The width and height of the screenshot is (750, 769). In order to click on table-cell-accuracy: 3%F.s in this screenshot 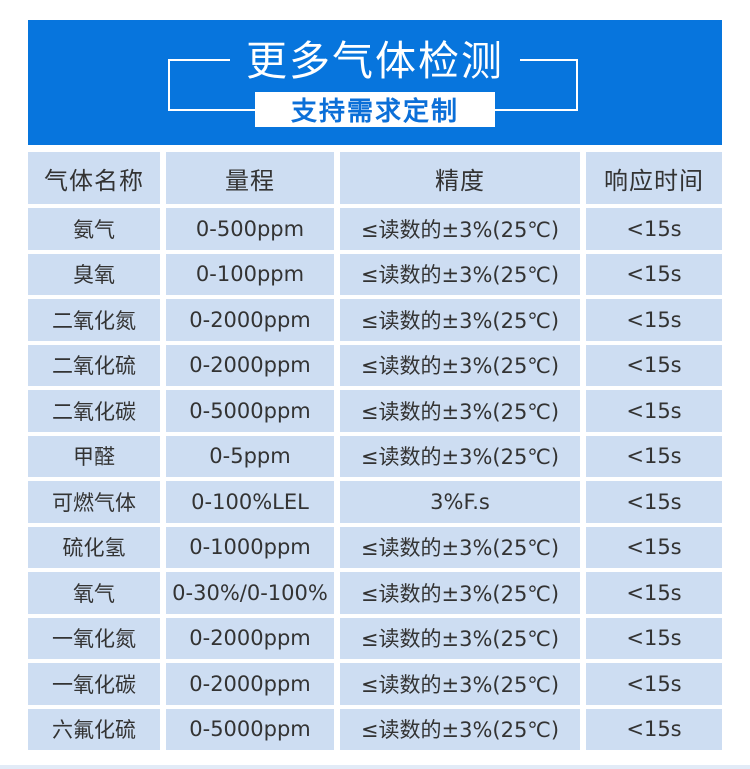, I will do `click(460, 502)`.